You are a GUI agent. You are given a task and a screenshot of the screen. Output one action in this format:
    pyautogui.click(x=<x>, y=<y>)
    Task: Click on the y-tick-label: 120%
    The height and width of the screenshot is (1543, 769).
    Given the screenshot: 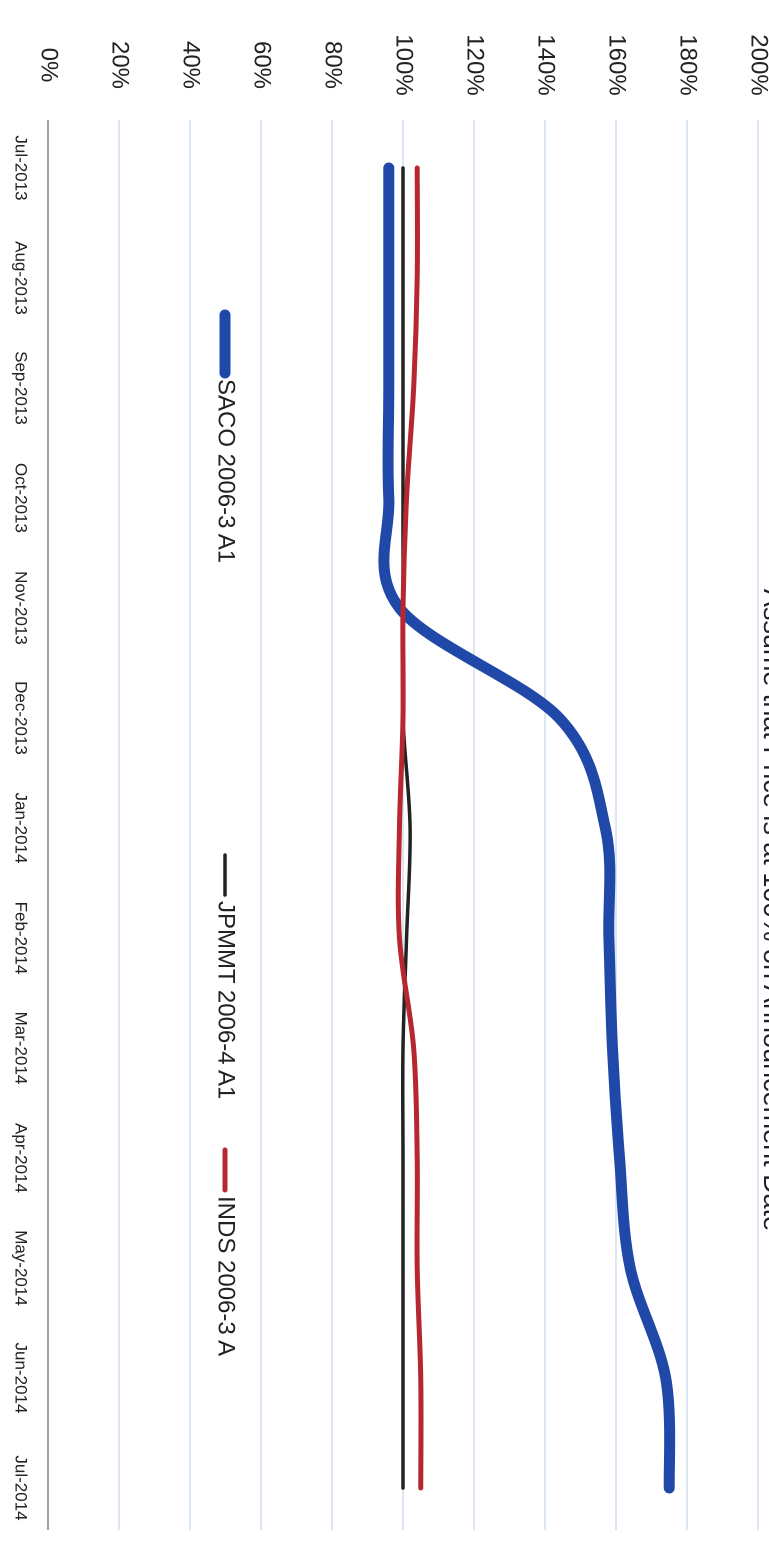 What is the action you would take?
    pyautogui.click(x=475, y=64)
    